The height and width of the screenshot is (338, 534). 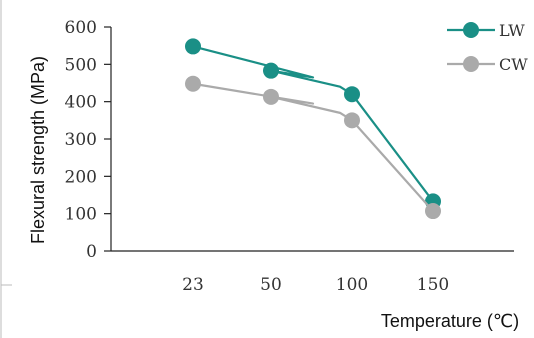 What do you see at coordinates (315, 285) in the screenshot?
I see `x-ticks: 23 50 100 150` at bounding box center [315, 285].